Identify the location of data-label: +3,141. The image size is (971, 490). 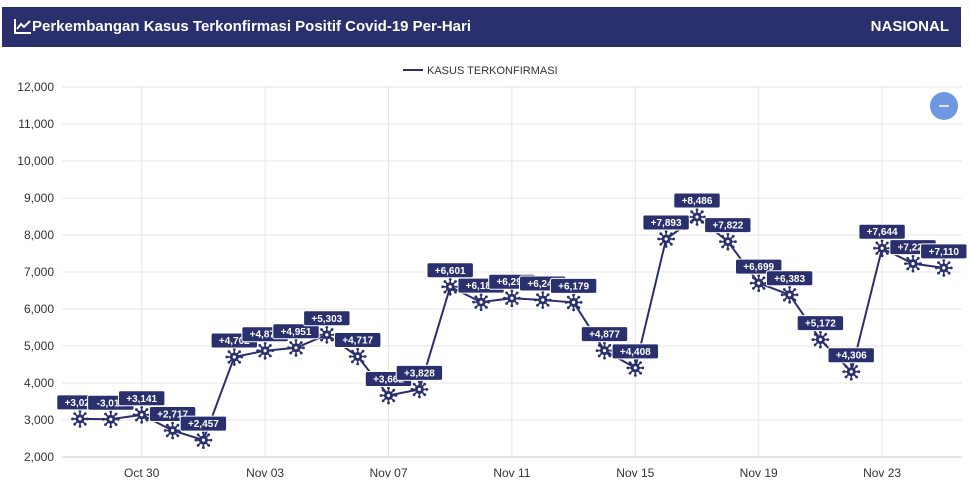
(142, 398).